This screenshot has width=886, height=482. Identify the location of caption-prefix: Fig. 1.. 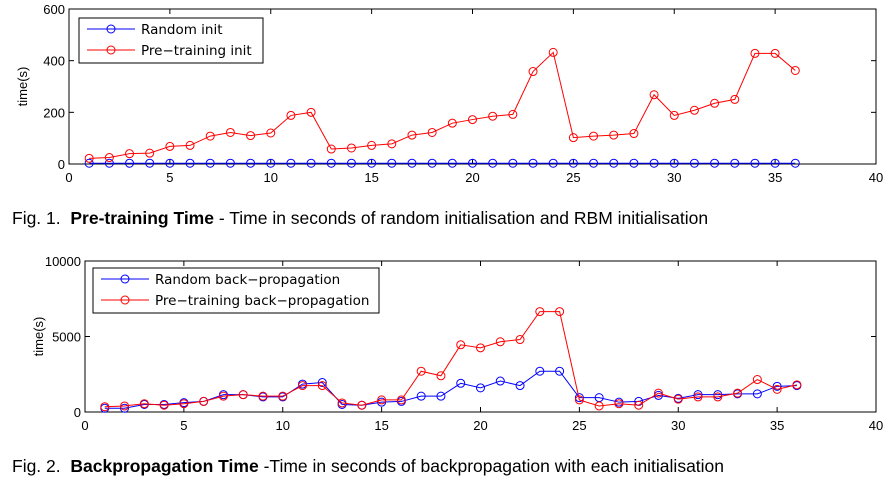
(36, 218).